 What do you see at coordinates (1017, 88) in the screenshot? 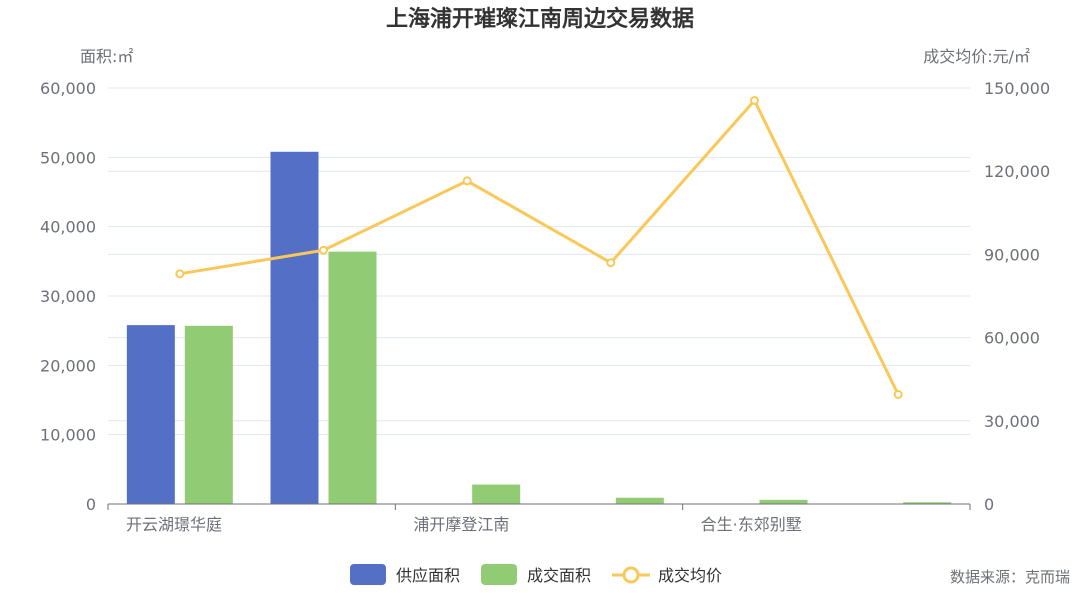
I see `y-right-tick-label: 150,000` at bounding box center [1017, 88].